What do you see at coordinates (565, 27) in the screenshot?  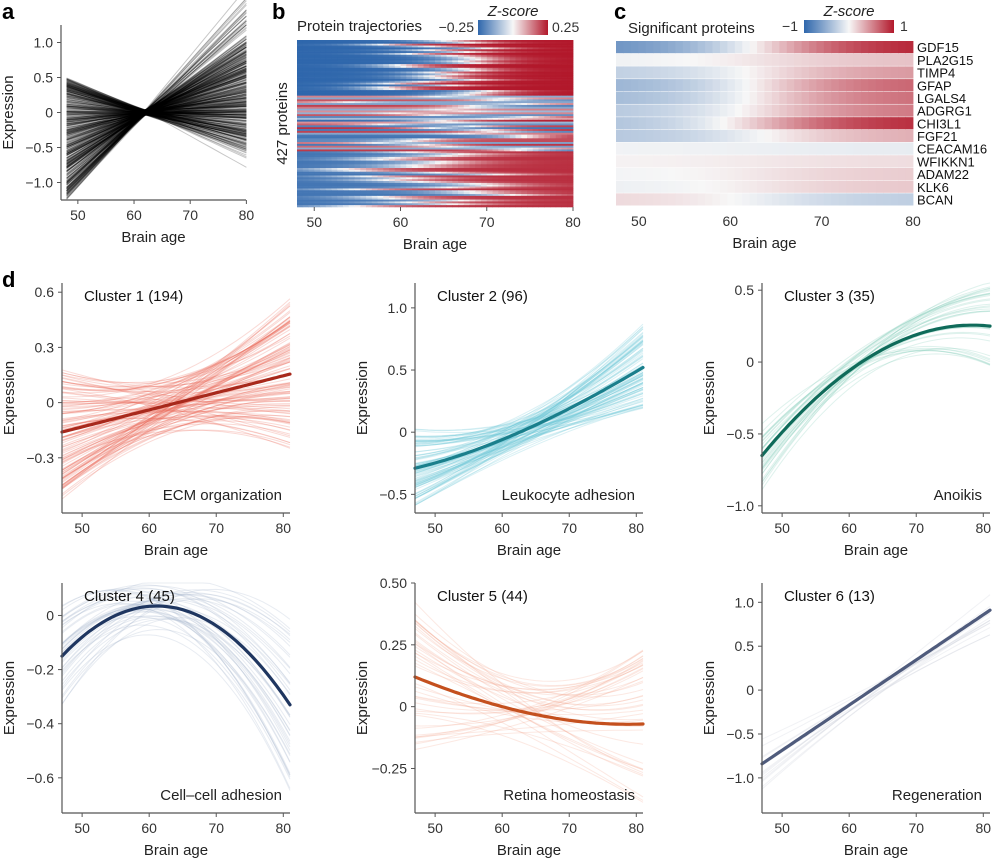 I see `colorbar-max-label: 0.25` at bounding box center [565, 27].